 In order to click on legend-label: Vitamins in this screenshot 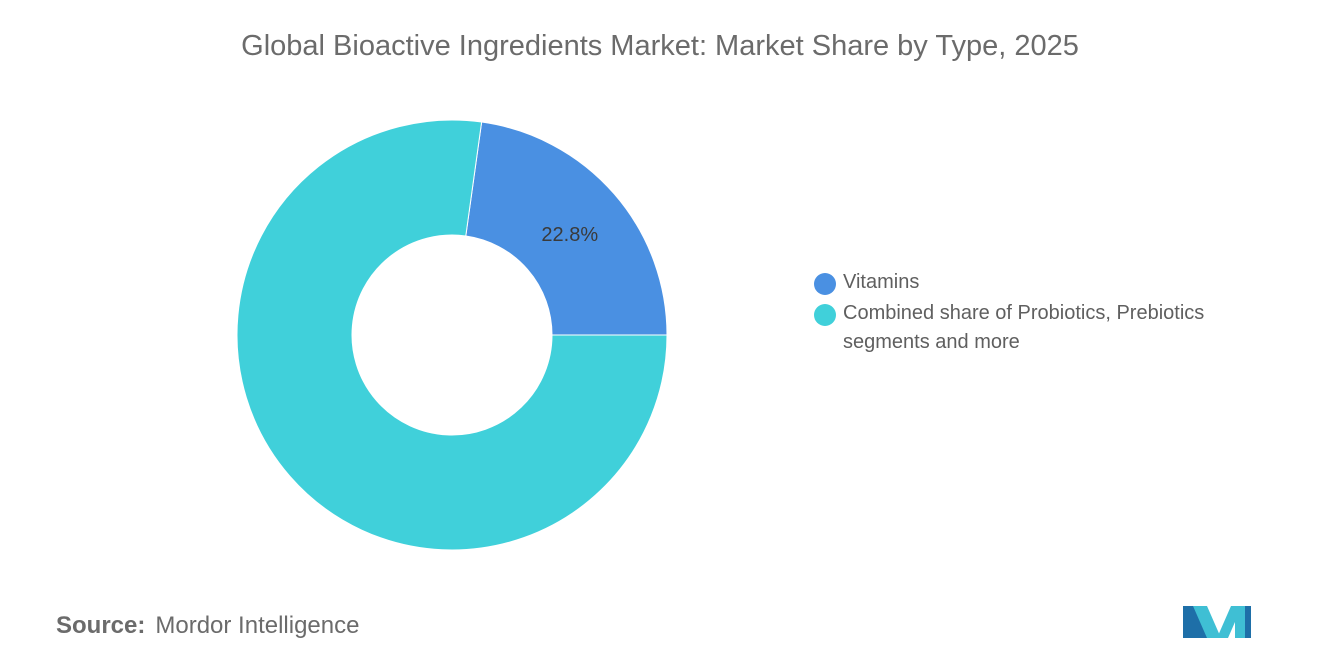, I will do `click(881, 282)`.